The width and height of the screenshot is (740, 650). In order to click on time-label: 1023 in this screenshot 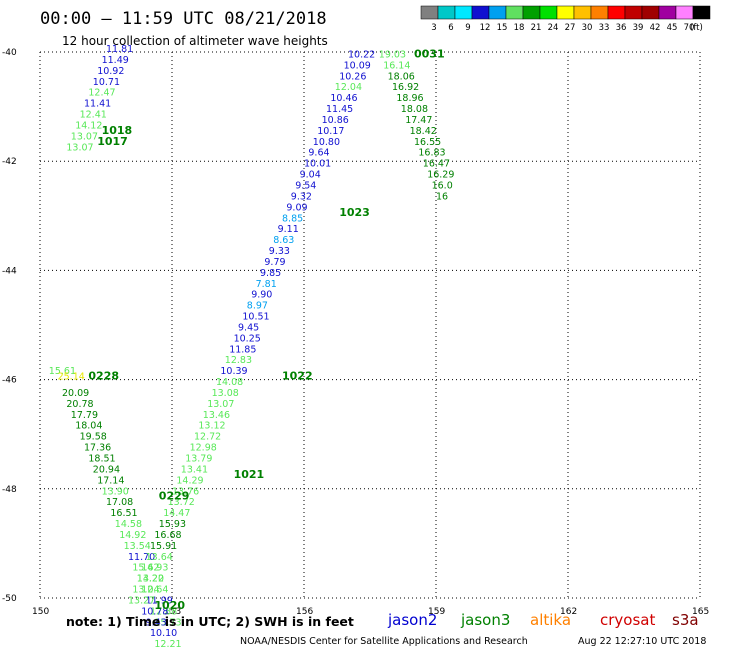, I will do `click(354, 212)`.